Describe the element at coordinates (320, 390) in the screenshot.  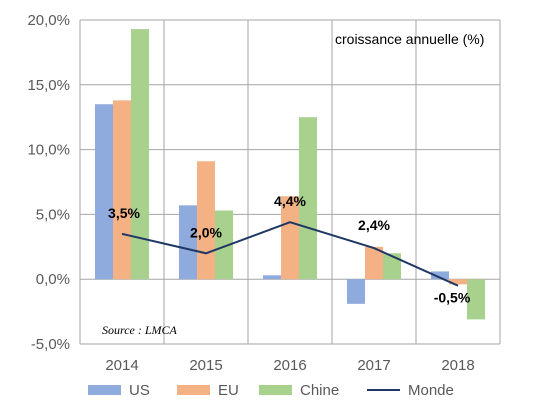
I see `legend-label-chine: Chine` at that location.